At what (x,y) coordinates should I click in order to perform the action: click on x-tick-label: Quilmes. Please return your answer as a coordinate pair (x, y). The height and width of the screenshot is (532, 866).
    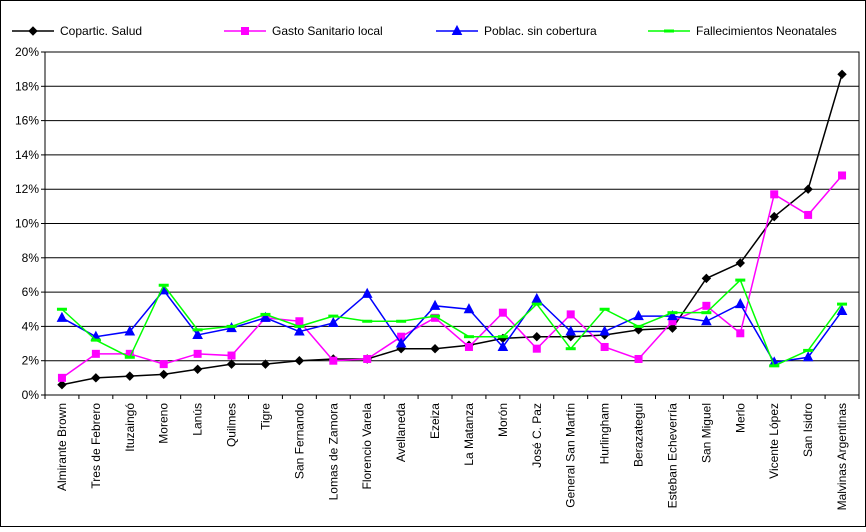
    Looking at the image, I should click on (232, 425).